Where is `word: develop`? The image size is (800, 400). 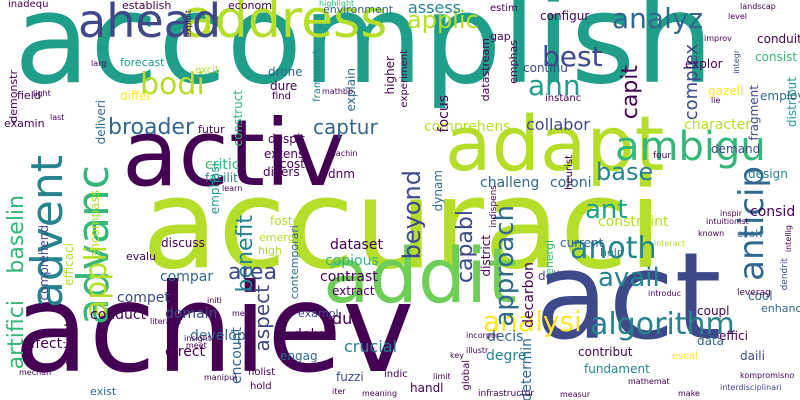
word: develop is located at coordinates (218, 336).